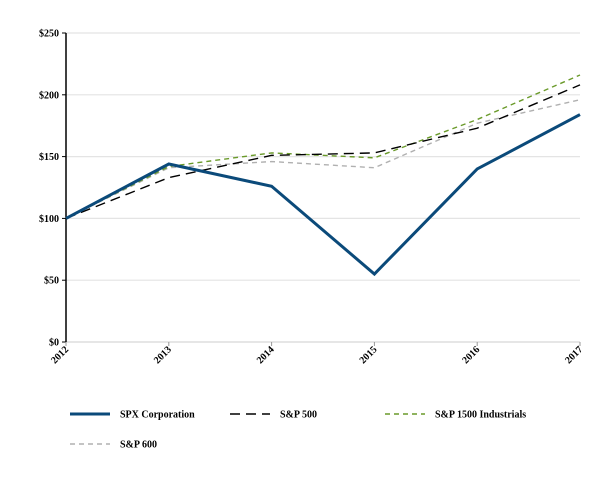 The width and height of the screenshot is (613, 480). I want to click on legend-item: SPX Corporation, so click(132, 415).